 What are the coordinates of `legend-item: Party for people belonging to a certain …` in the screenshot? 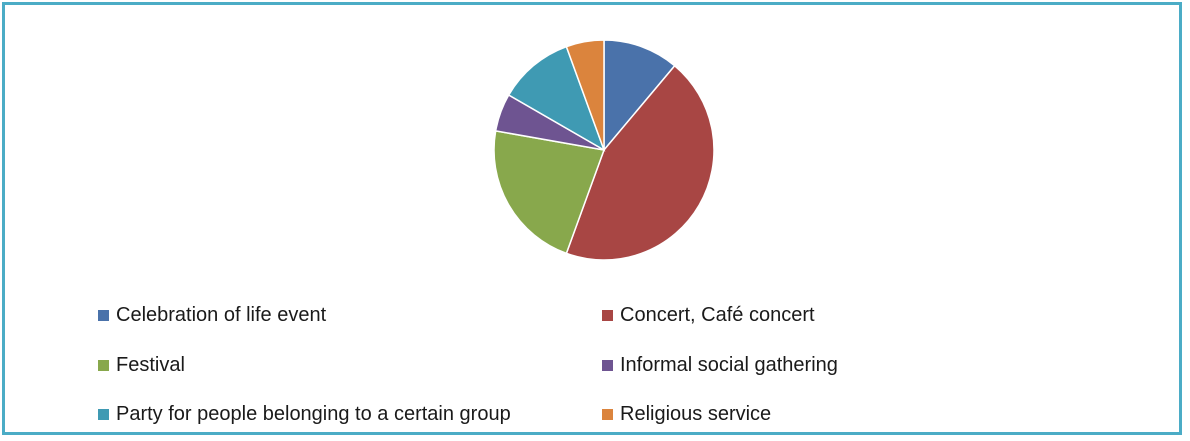 It's located at (304, 414).